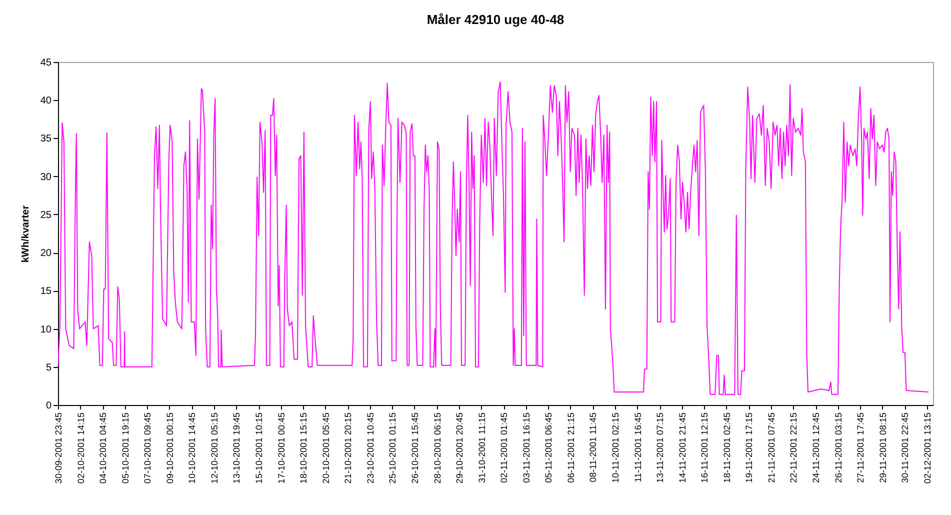  Describe the element at coordinates (883, 447) in the screenshot. I see `x-tick-label: 29-11-2001 08:15` at that location.